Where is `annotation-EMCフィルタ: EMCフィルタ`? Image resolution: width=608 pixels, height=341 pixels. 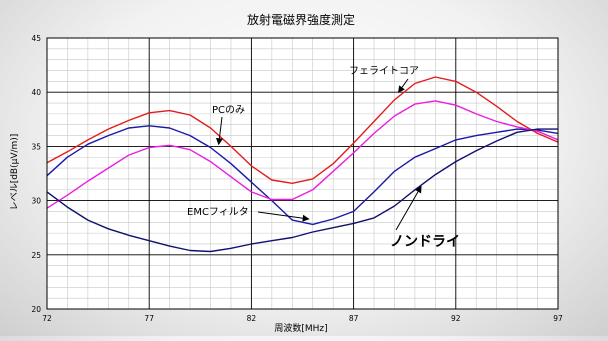 annotation-EMCフィルタ: EMCフィルタ is located at coordinates (218, 212).